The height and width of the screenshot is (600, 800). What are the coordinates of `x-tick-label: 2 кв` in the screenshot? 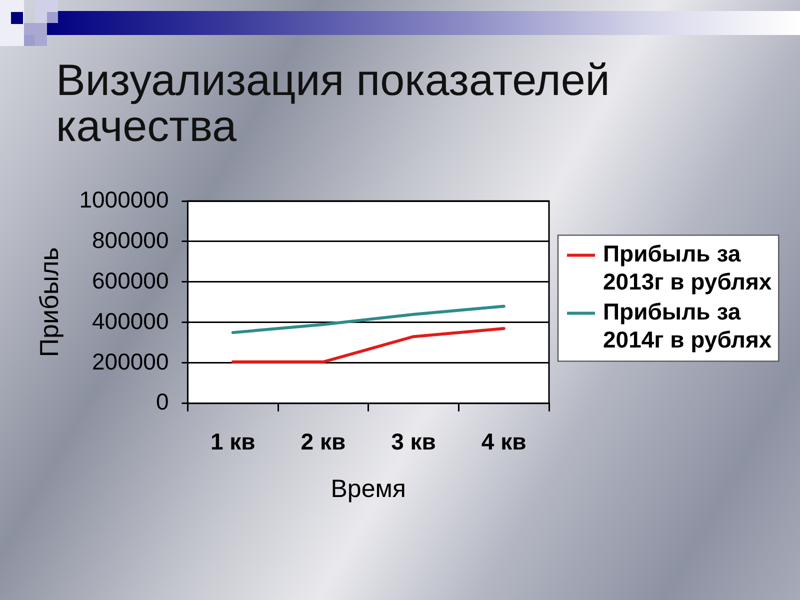 It's located at (323, 441).